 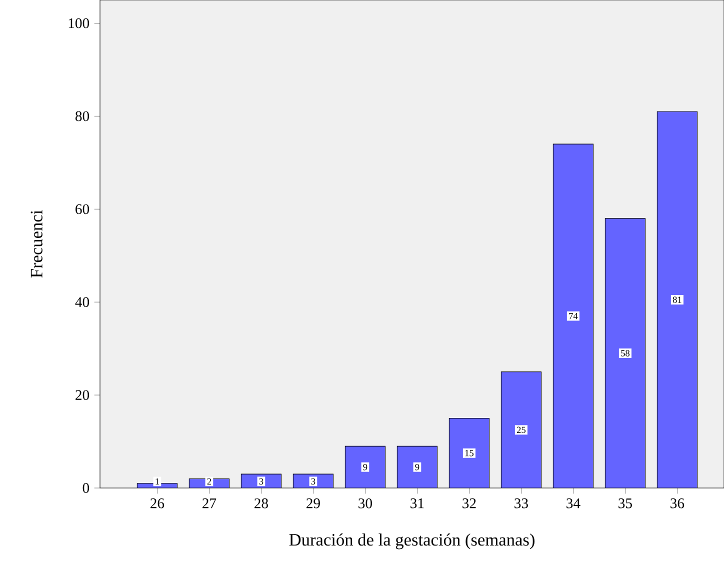 What do you see at coordinates (469, 503) in the screenshot?
I see `x-tick-label: 32` at bounding box center [469, 503].